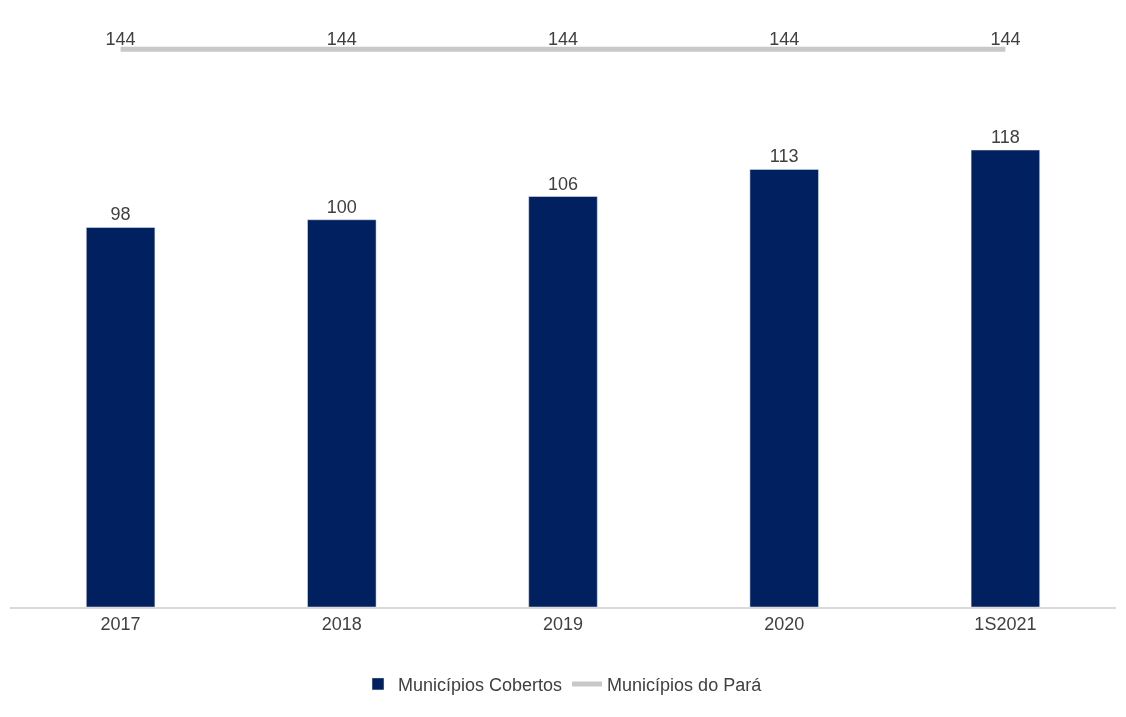  I want to click on data-label: 113, so click(784, 156).